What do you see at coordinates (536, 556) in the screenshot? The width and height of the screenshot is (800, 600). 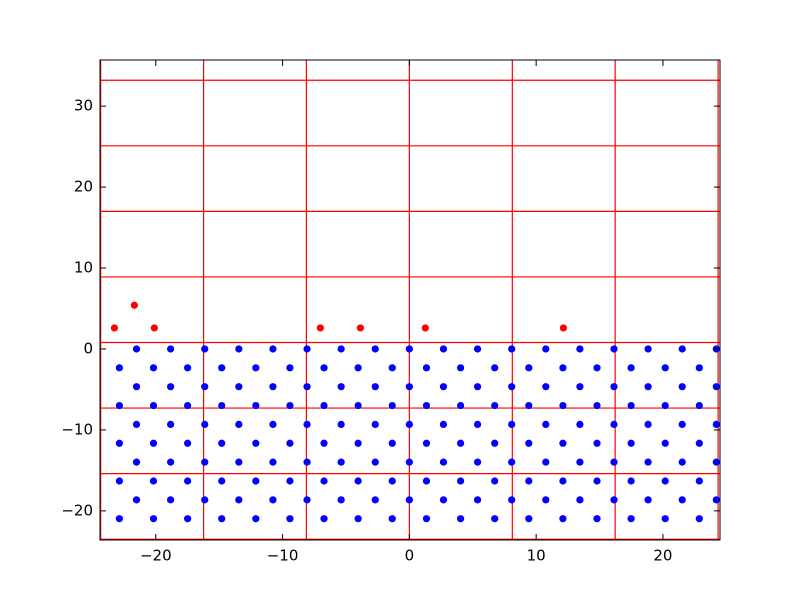 I see `x-tick-label: 10` at bounding box center [536, 556].